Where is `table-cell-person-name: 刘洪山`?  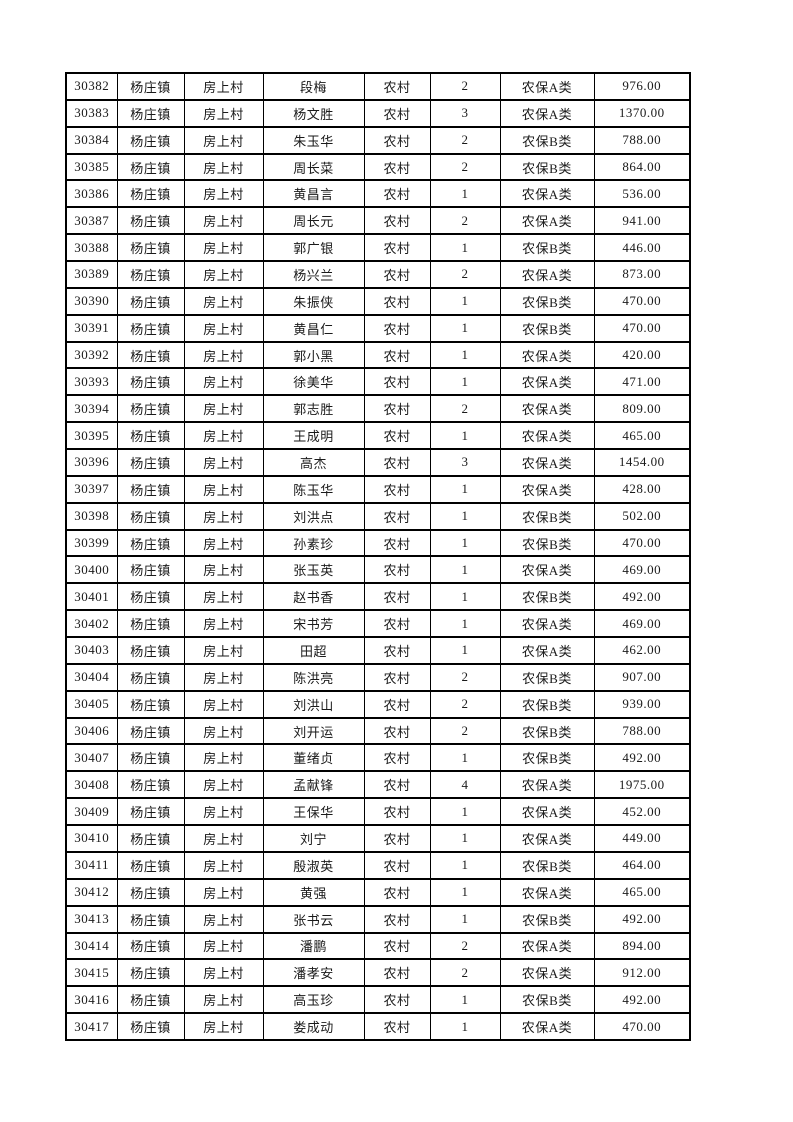 table-cell-person-name: 刘洪山 is located at coordinates (313, 704).